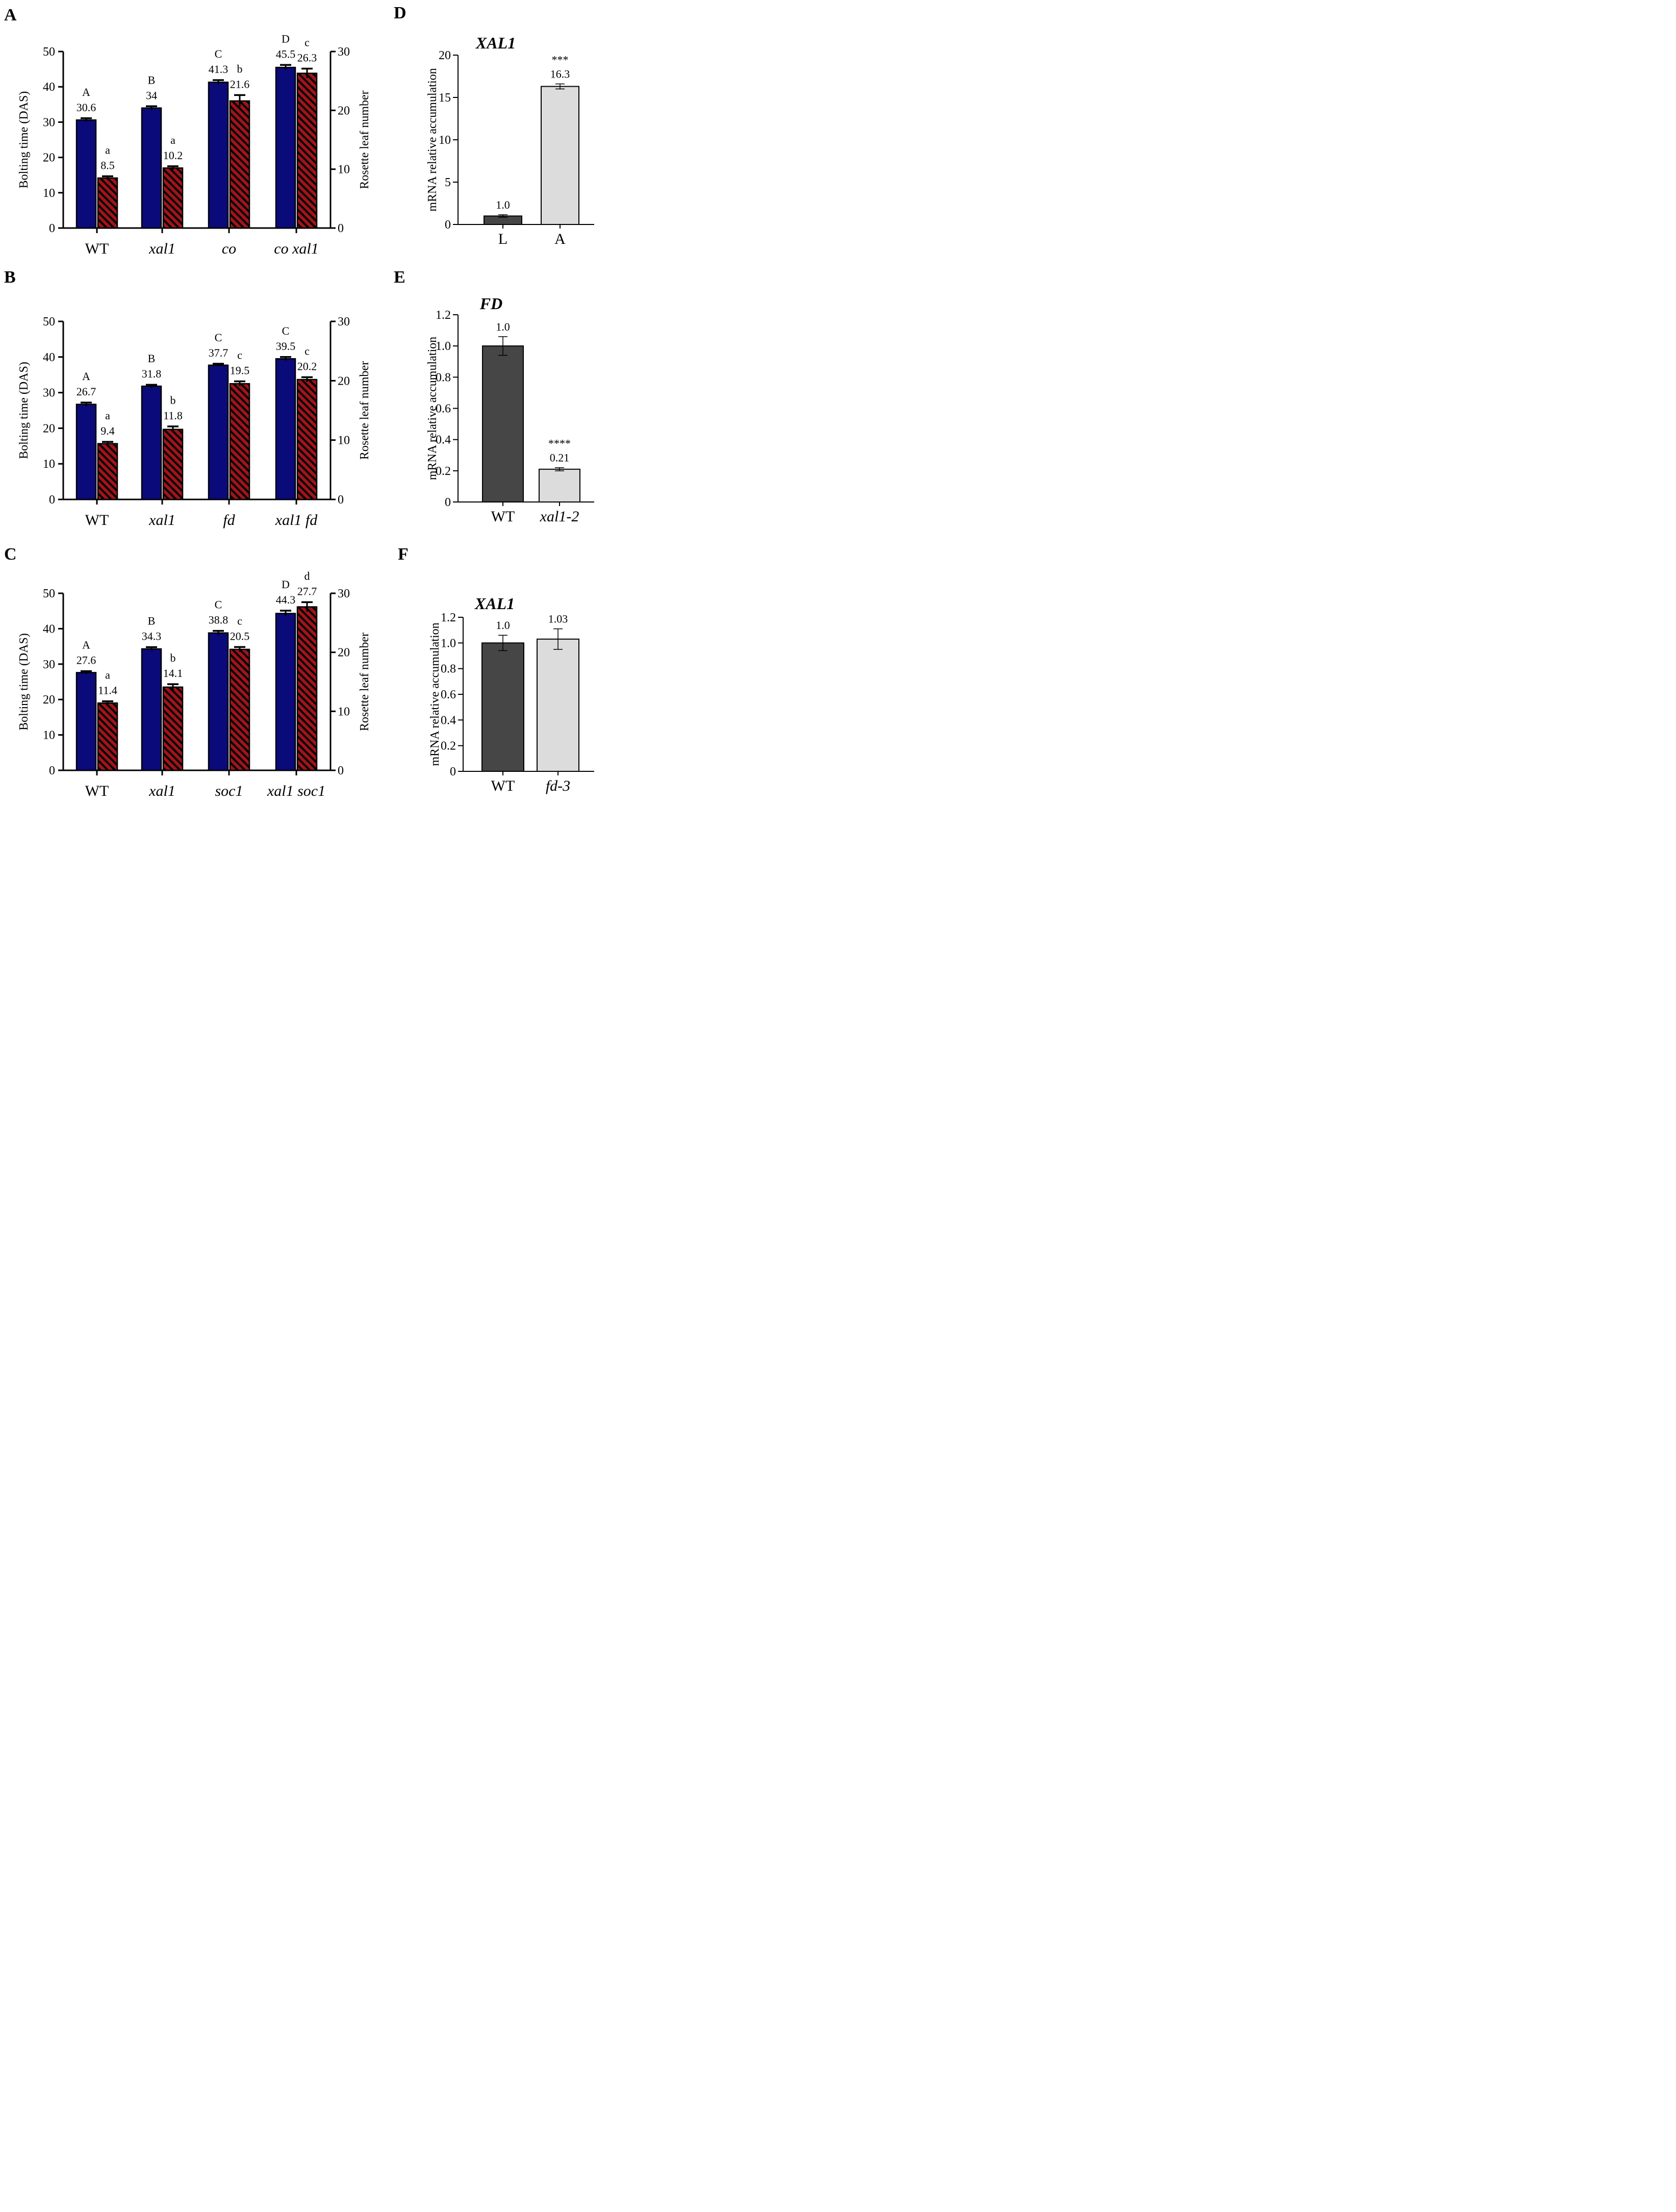 This screenshot has width=1676, height=2212. What do you see at coordinates (49, 122) in the screenshot?
I see `y-tick-label-left: 30` at bounding box center [49, 122].